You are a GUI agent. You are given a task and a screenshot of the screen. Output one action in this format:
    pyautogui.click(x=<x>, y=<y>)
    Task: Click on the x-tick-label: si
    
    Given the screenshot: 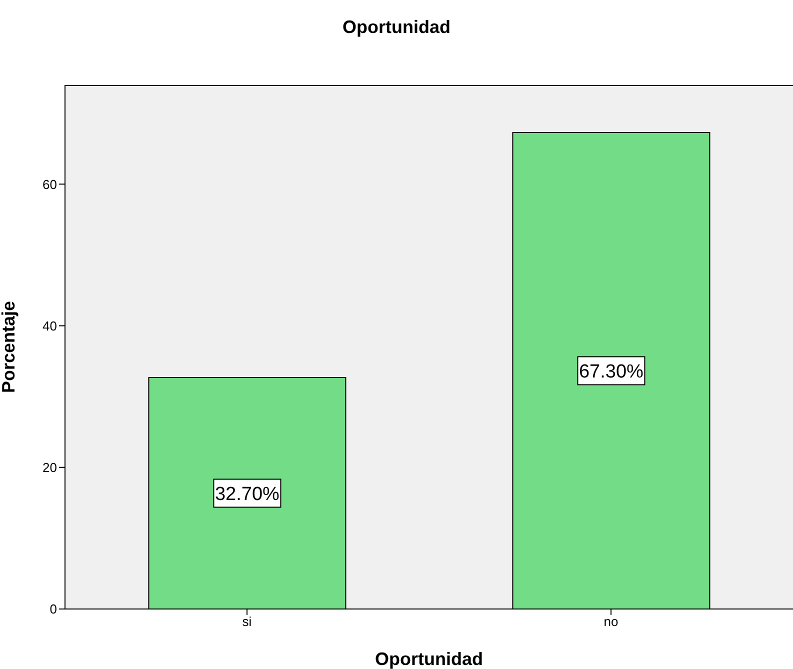 What is the action you would take?
    pyautogui.click(x=247, y=622)
    